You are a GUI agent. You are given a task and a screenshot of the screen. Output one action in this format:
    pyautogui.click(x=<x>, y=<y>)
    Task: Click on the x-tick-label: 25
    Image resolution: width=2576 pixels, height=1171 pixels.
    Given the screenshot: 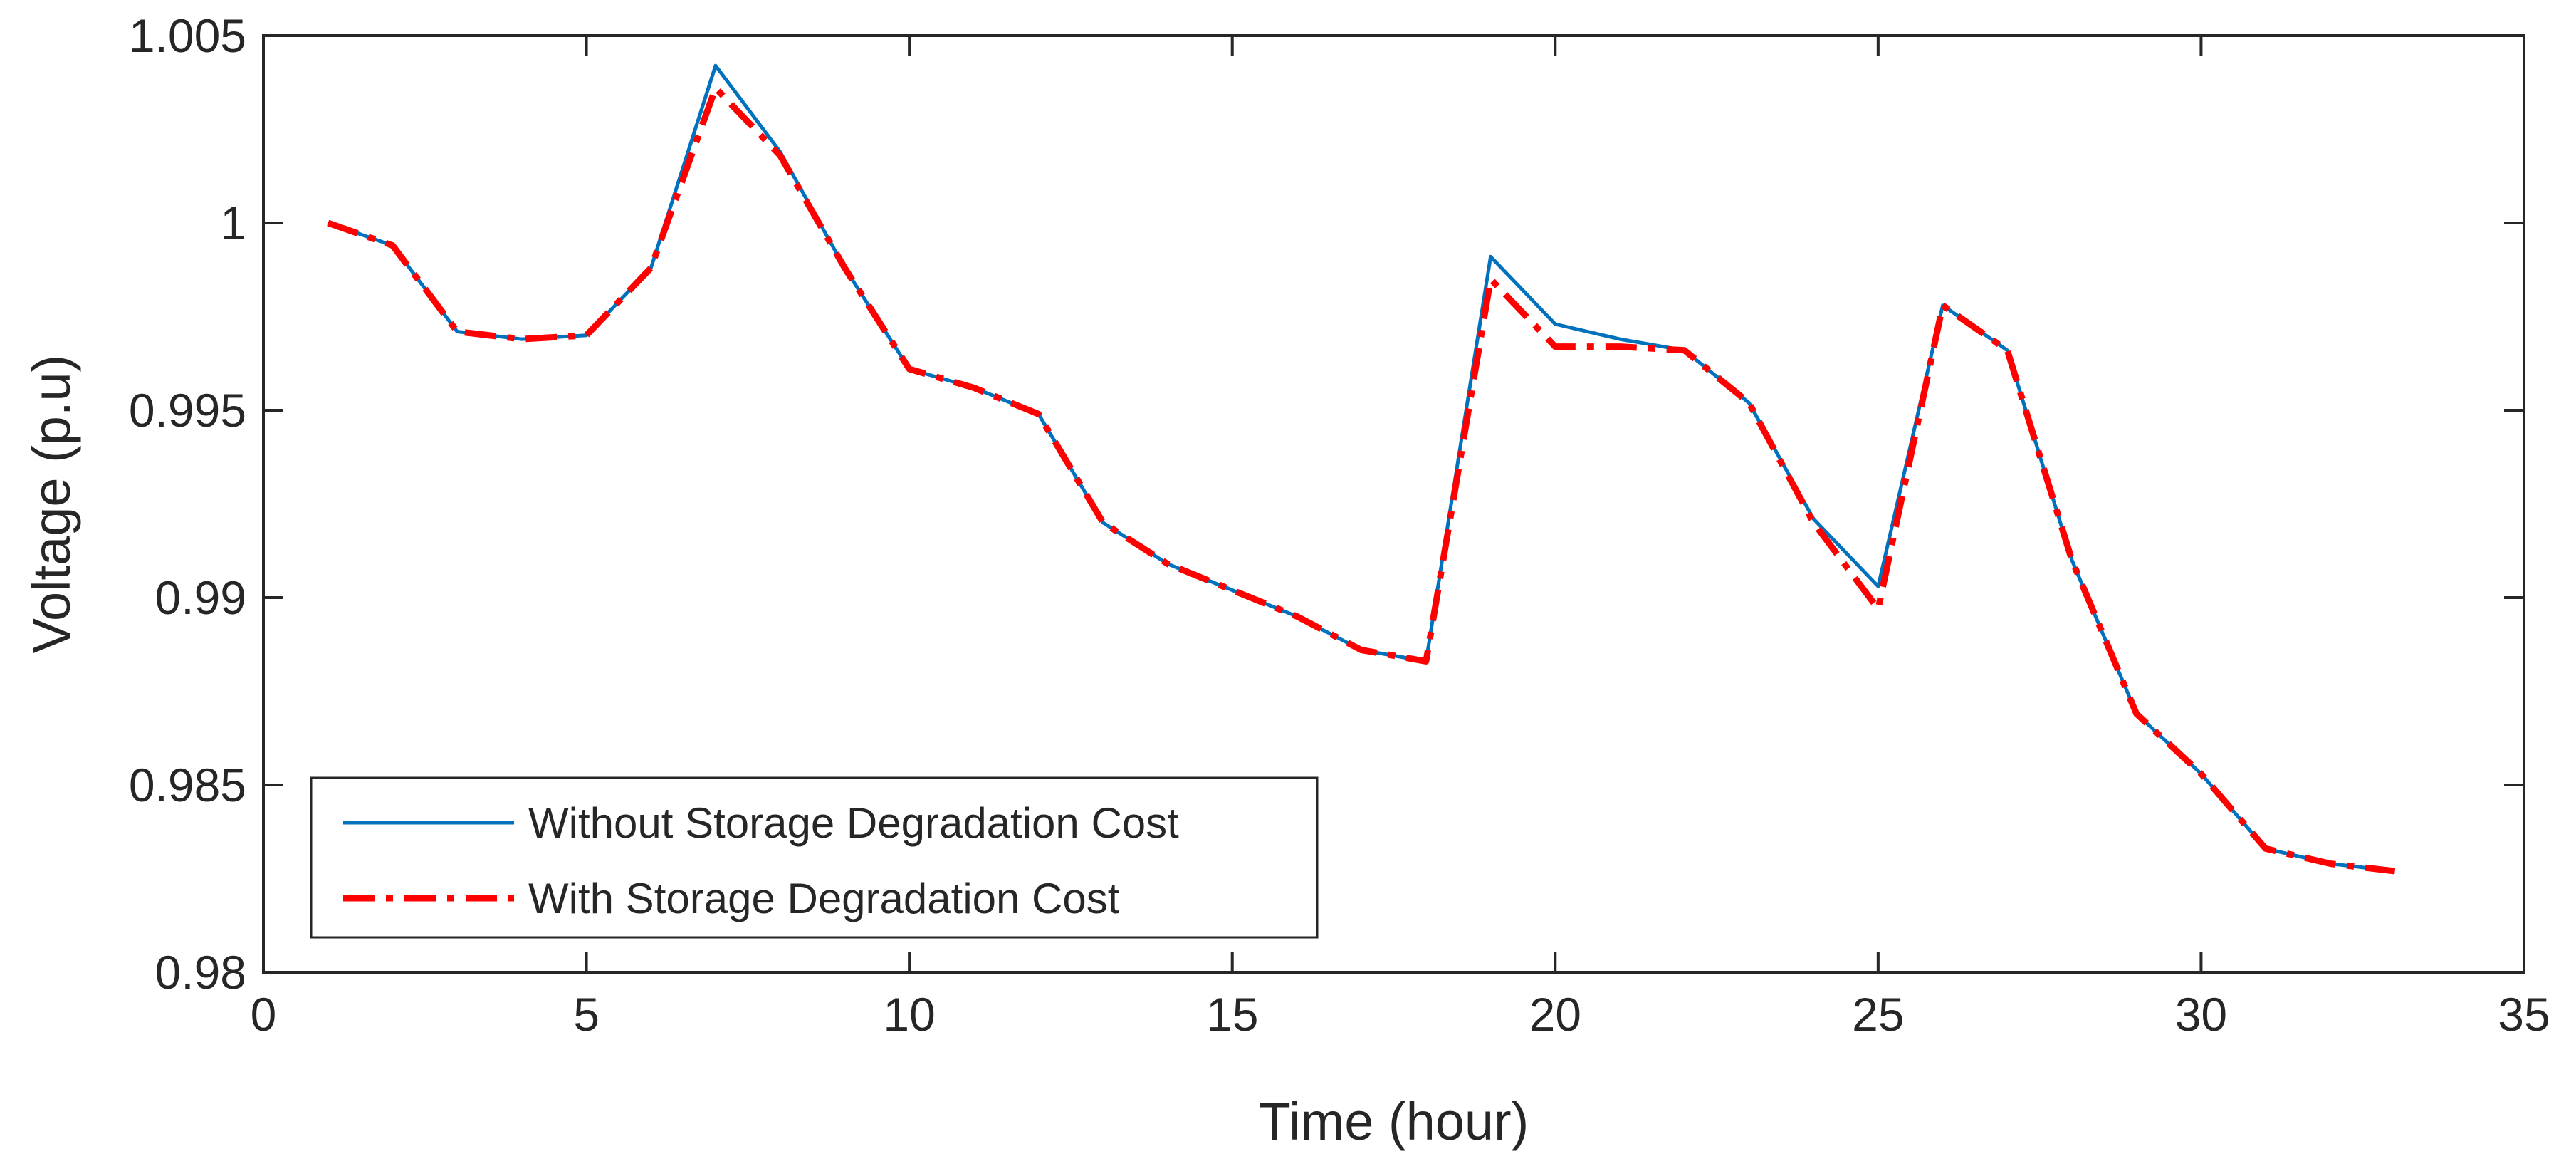 What is the action you would take?
    pyautogui.click(x=1878, y=1014)
    